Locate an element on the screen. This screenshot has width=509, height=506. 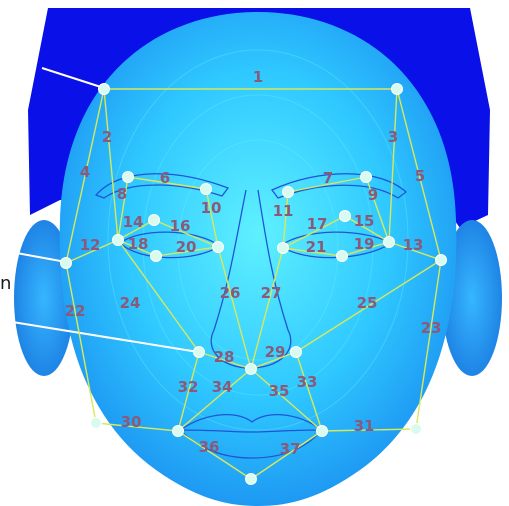
segment-label-34: 34 is located at coordinates (222, 387).